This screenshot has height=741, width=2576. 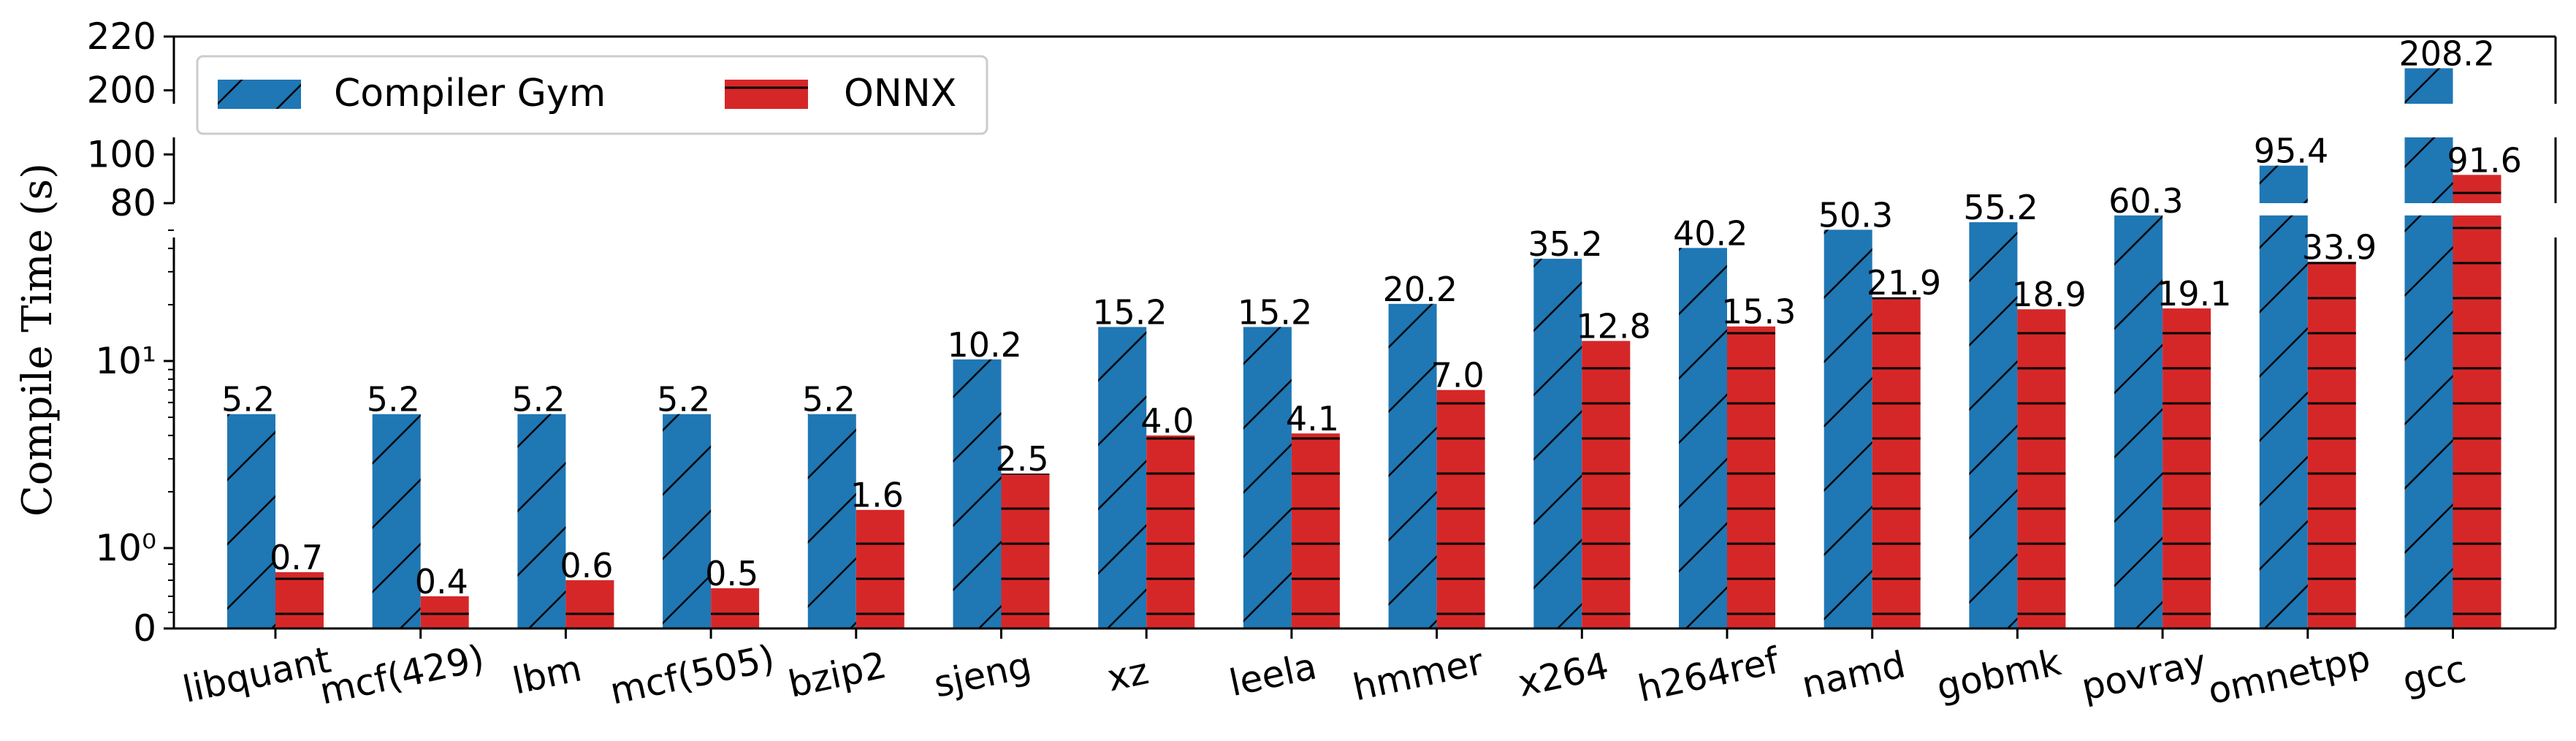 I want to click on data-label-onnx-xz: 4.0, so click(x=1167, y=421).